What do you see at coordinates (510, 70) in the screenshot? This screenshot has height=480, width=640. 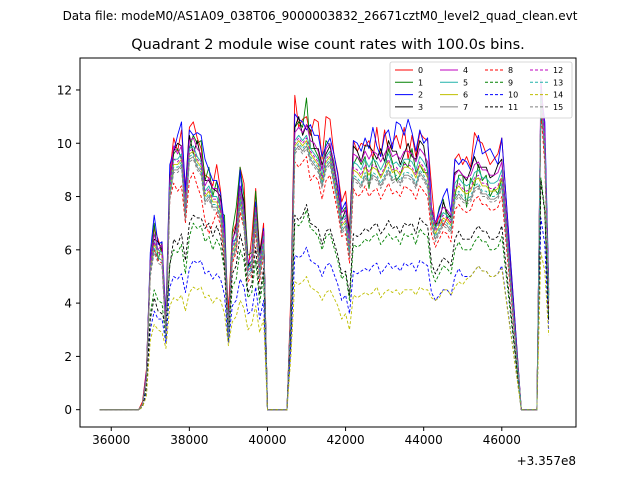 I see `legend-label: 8` at bounding box center [510, 70].